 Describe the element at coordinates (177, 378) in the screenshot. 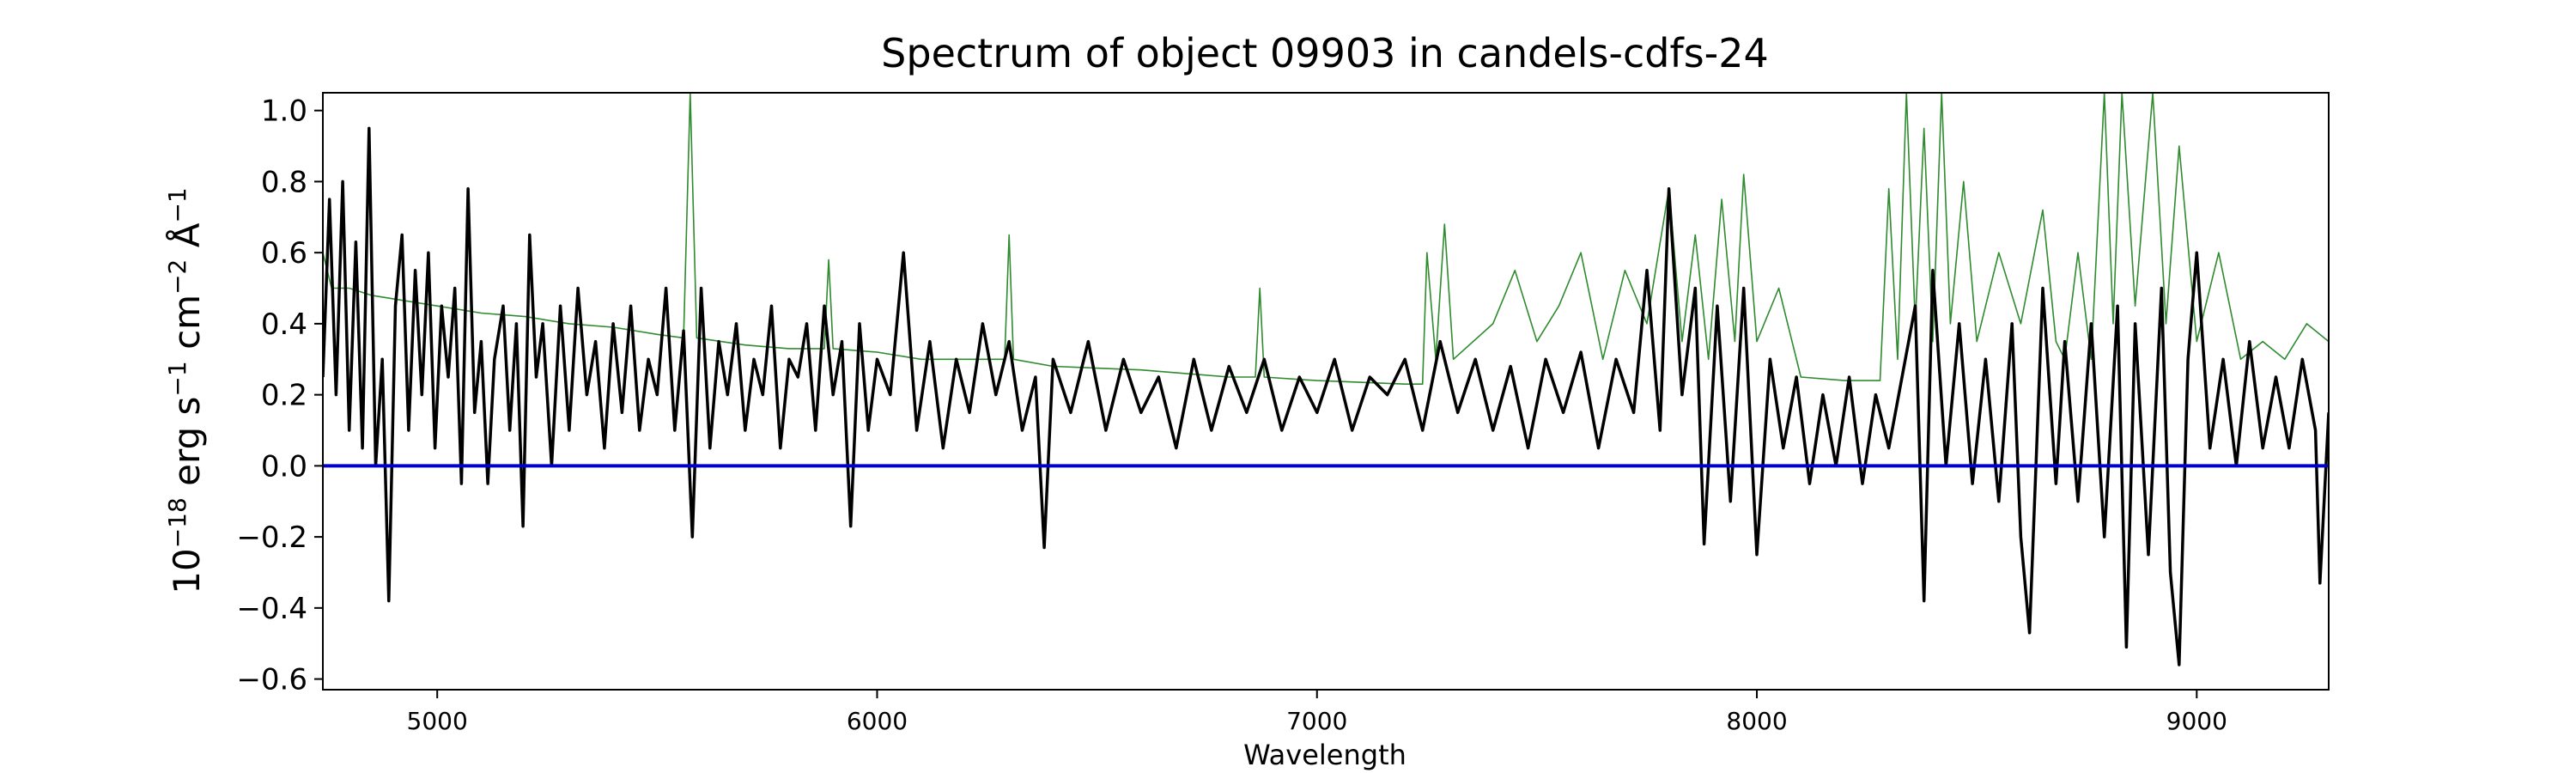

I see `y-label-exp1: −1` at that location.